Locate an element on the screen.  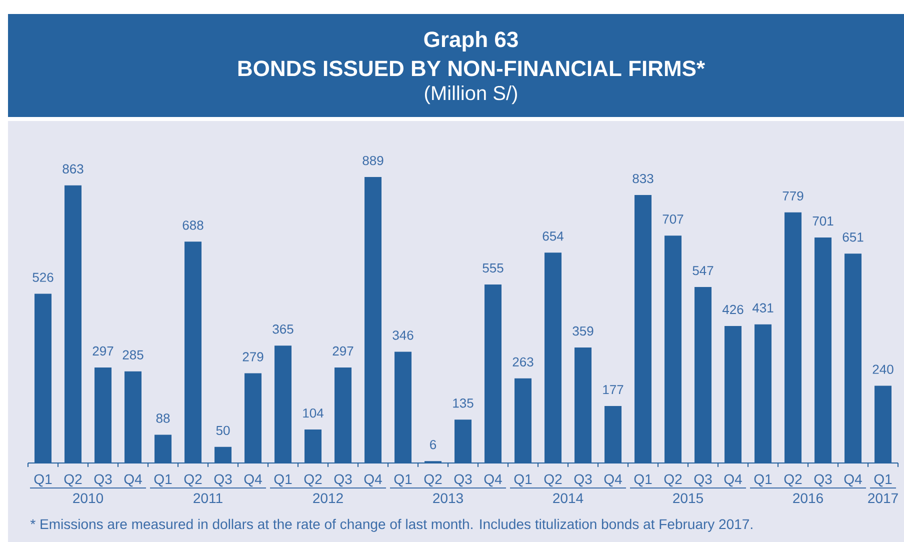
data-label: 431 is located at coordinates (763, 307).